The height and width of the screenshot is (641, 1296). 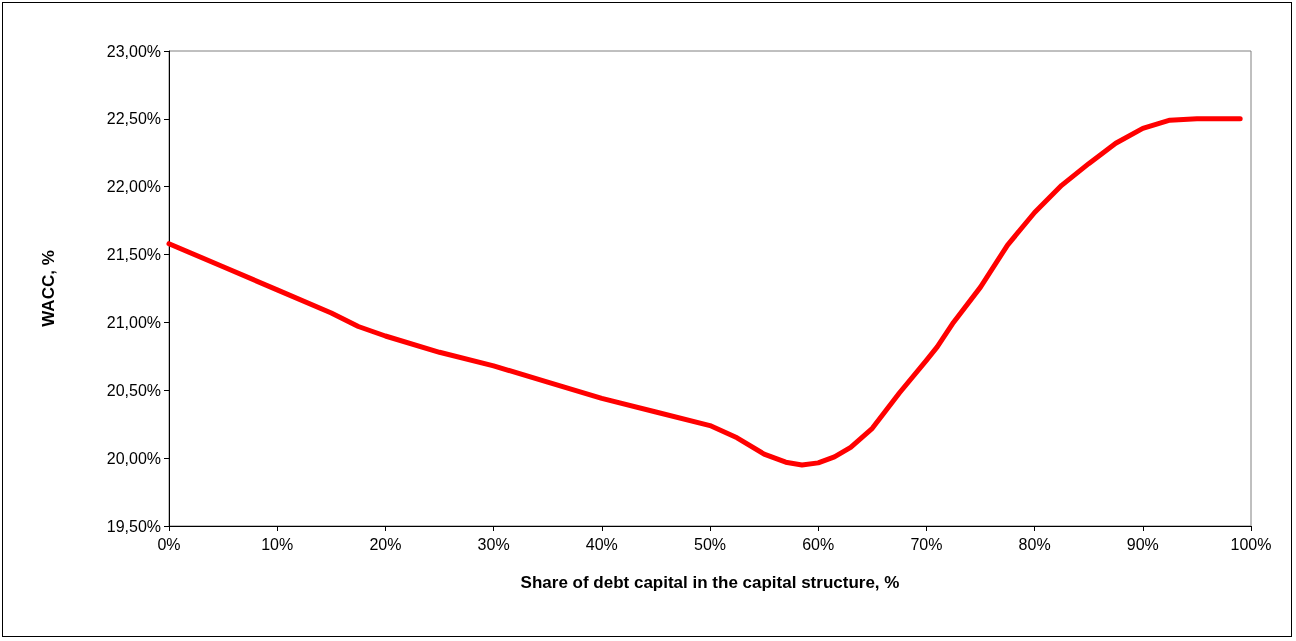 What do you see at coordinates (1034, 544) in the screenshot?
I see `x-tick-label: 80%` at bounding box center [1034, 544].